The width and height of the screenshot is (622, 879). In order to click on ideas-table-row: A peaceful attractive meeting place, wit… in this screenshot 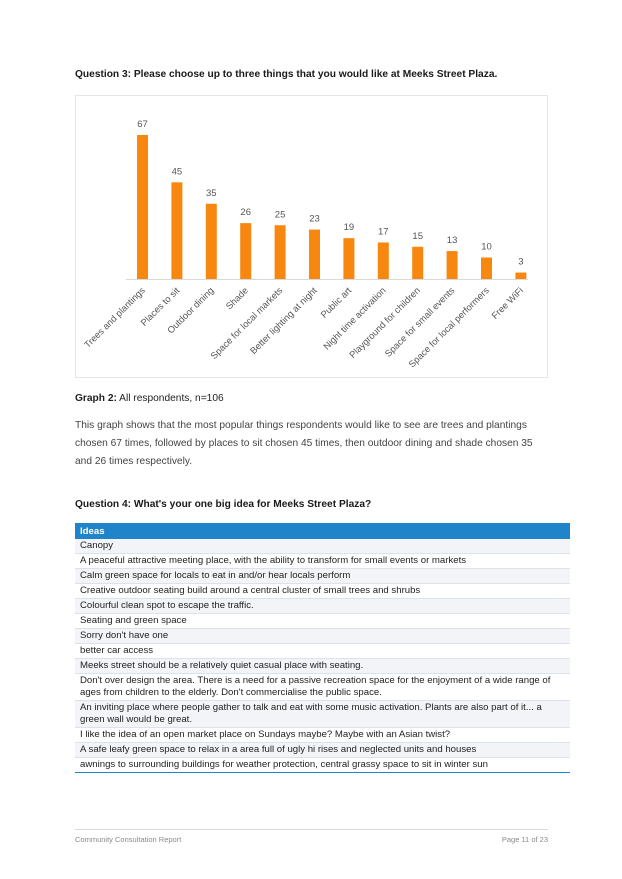, I will do `click(322, 561)`.